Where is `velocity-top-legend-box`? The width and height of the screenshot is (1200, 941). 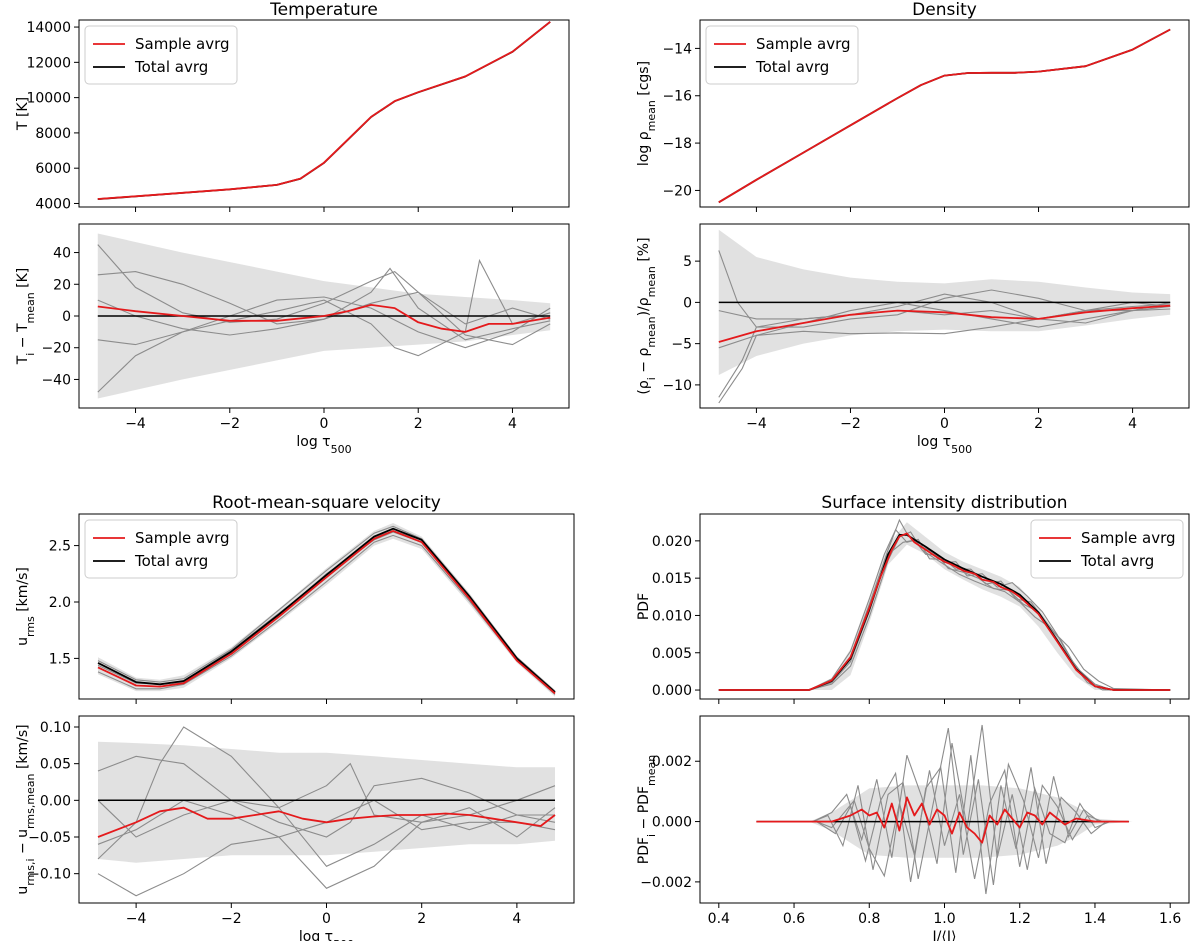
velocity-top-legend-box is located at coordinates (161, 549).